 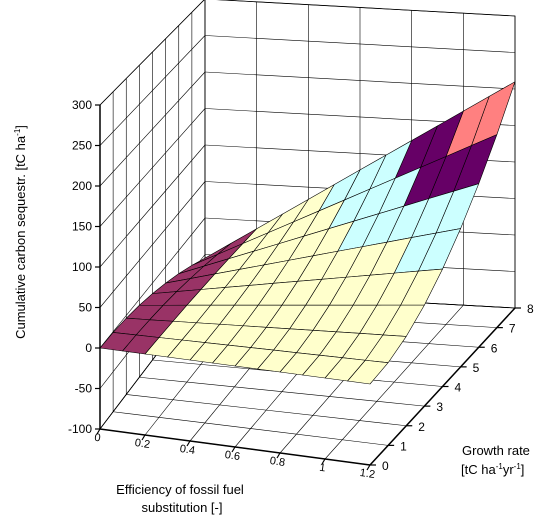 What do you see at coordinates (509, 469) in the screenshot?
I see `y-label-text: yr` at bounding box center [509, 469].